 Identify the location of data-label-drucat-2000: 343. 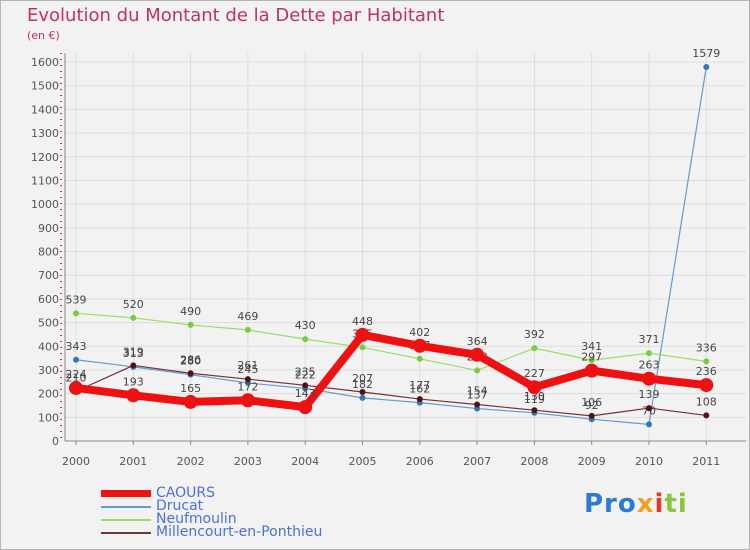
(76, 346).